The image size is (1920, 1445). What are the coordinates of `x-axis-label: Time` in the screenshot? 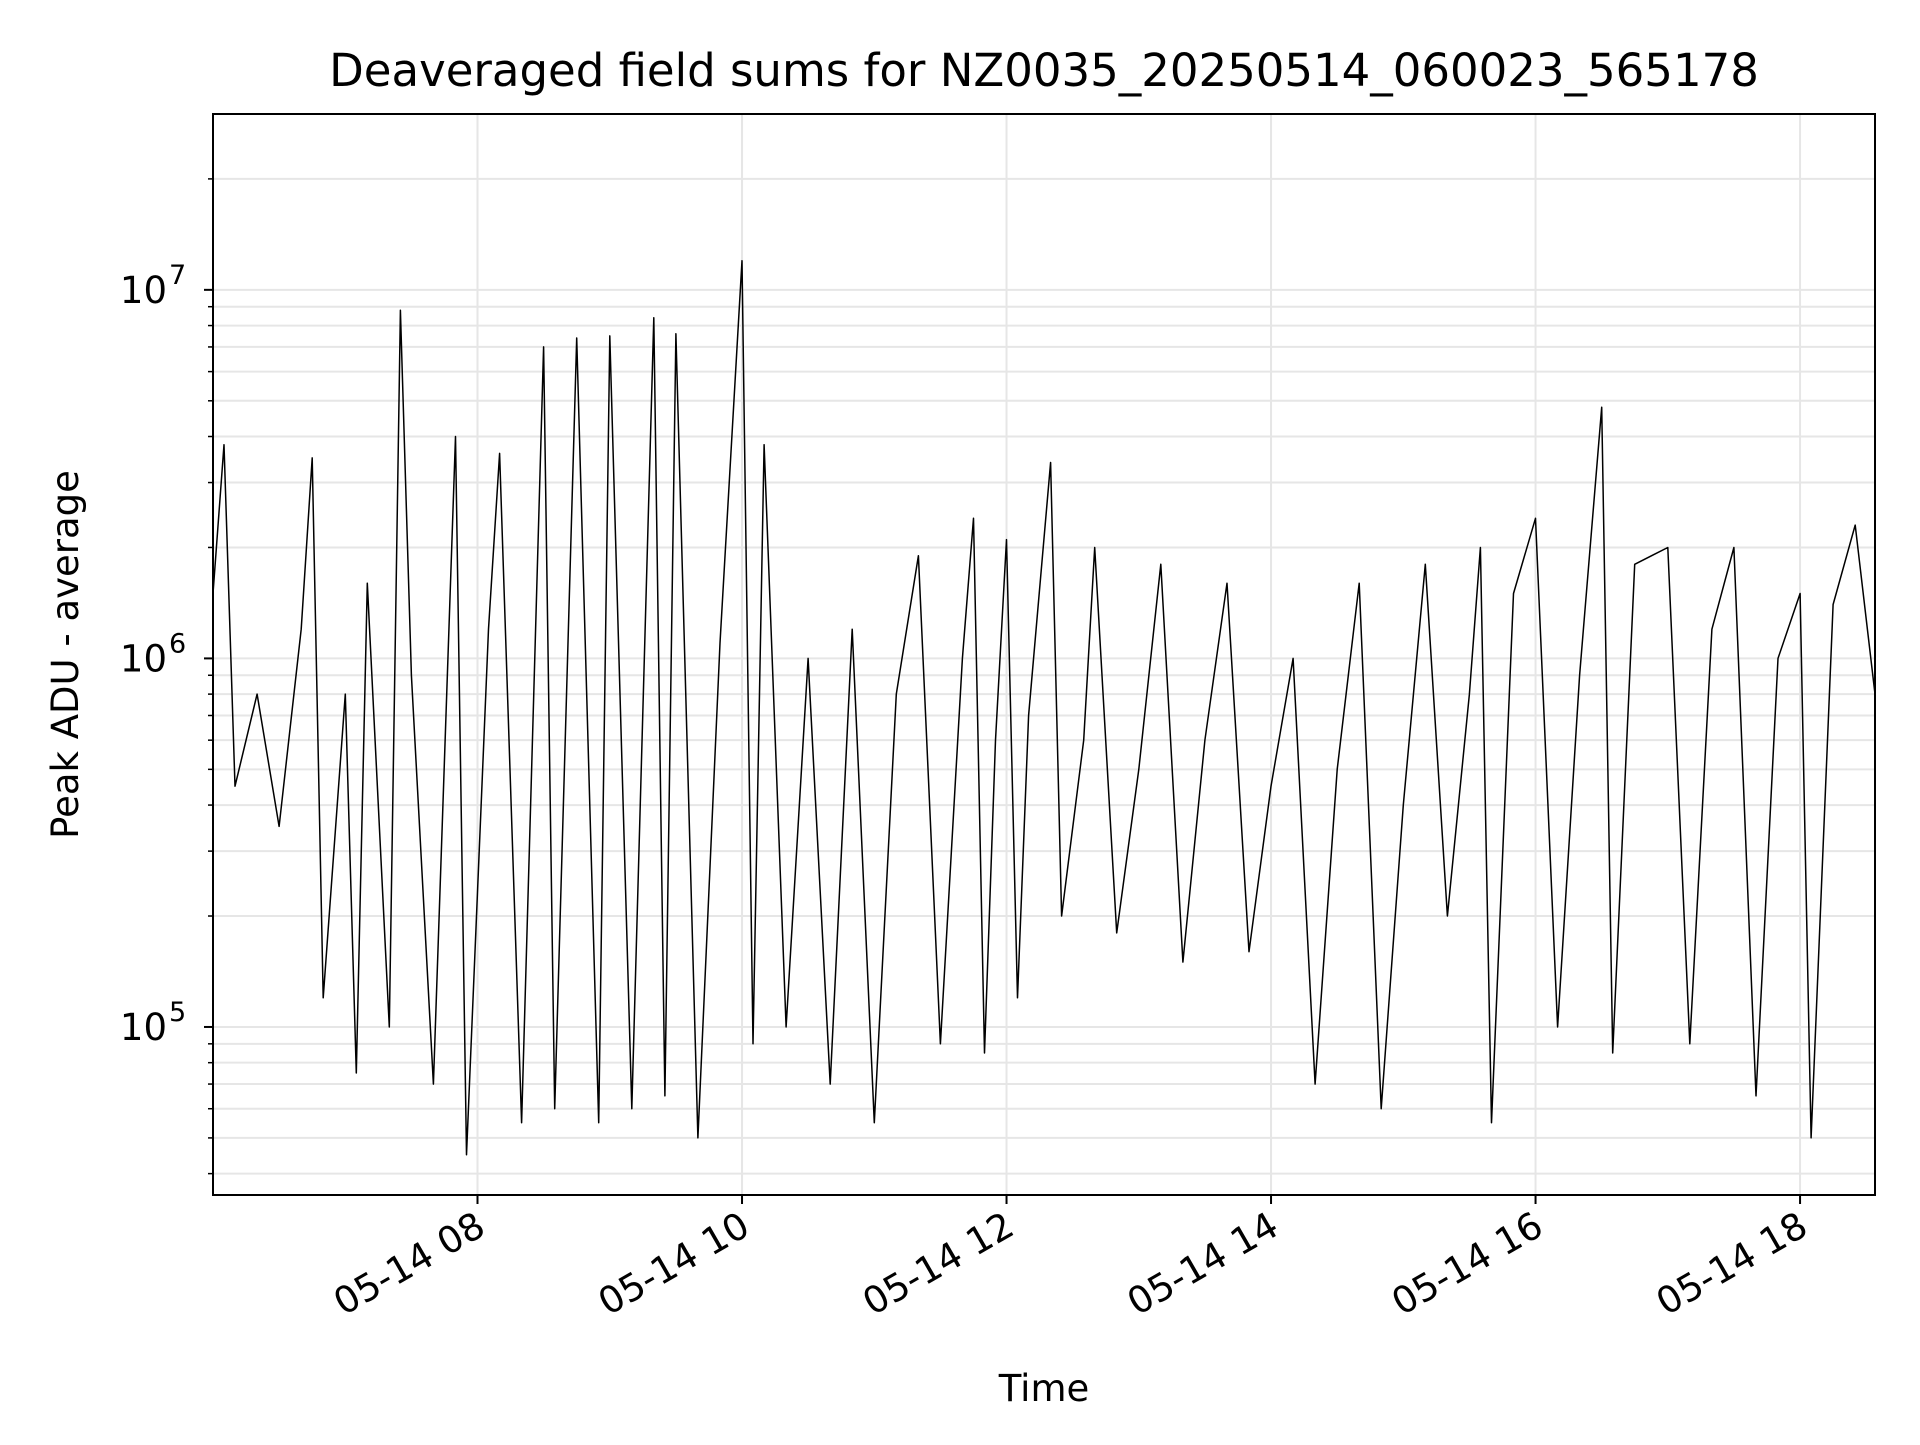 It's located at (1044, 1388).